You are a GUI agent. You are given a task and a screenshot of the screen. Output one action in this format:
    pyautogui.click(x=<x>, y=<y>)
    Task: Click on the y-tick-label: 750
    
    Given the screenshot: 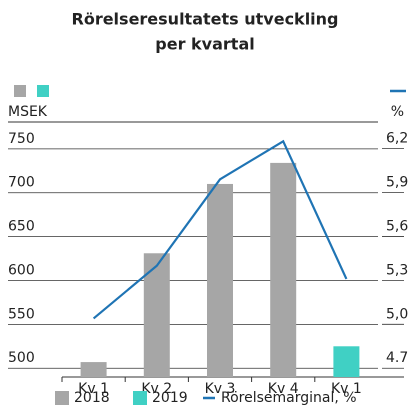 What is the action you would take?
    pyautogui.click(x=21, y=139)
    